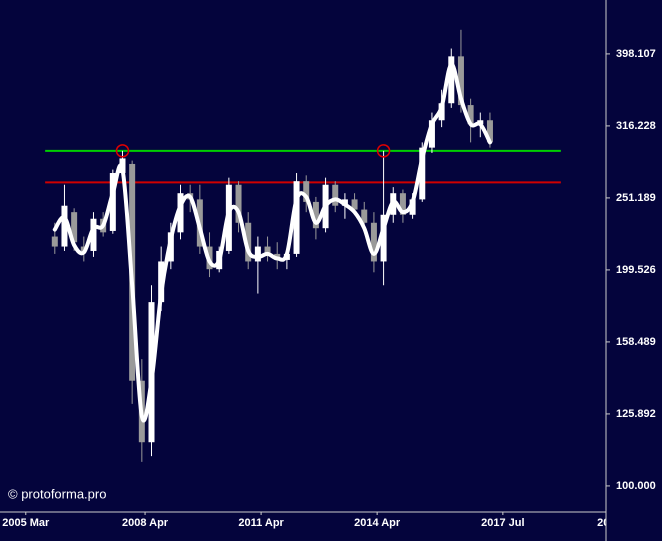 This screenshot has height=541, width=662. I want to click on y-tick-label: 398.107, so click(636, 54).